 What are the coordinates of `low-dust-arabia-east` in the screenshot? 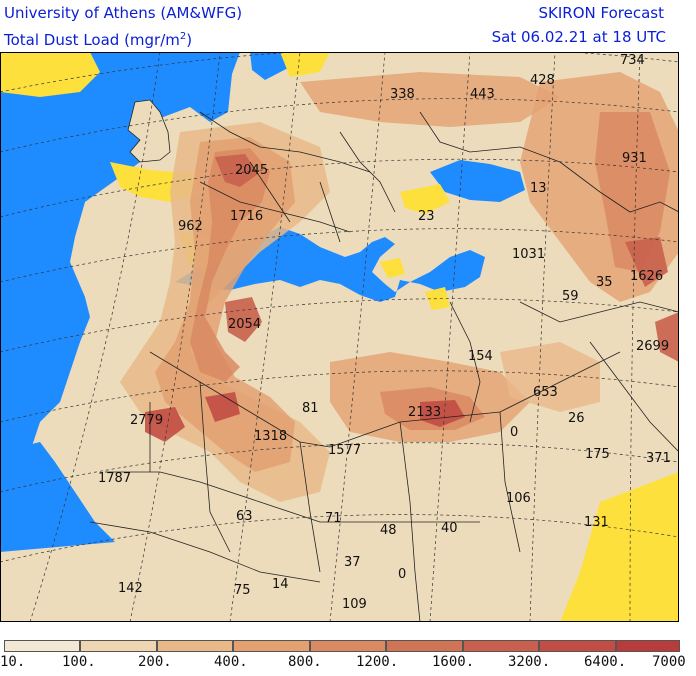 It's located at (619, 547).